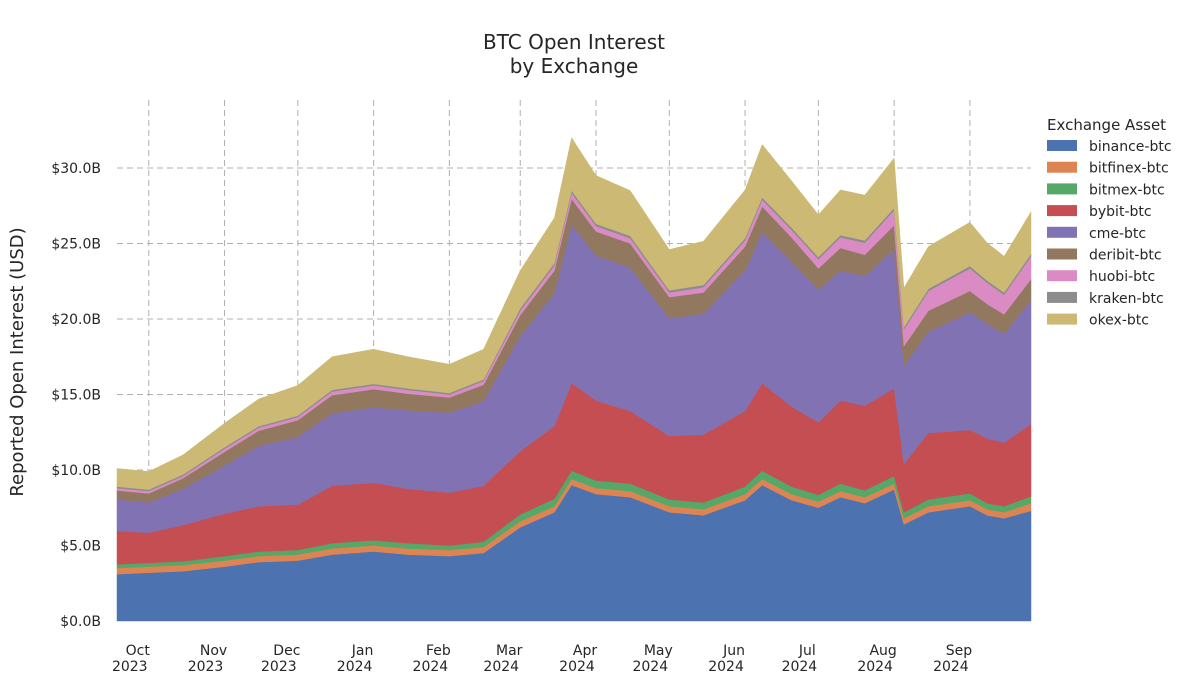 This screenshot has width=1184, height=683. I want to click on chart-title: BTC Open Interest by Exchange, so click(574, 54).